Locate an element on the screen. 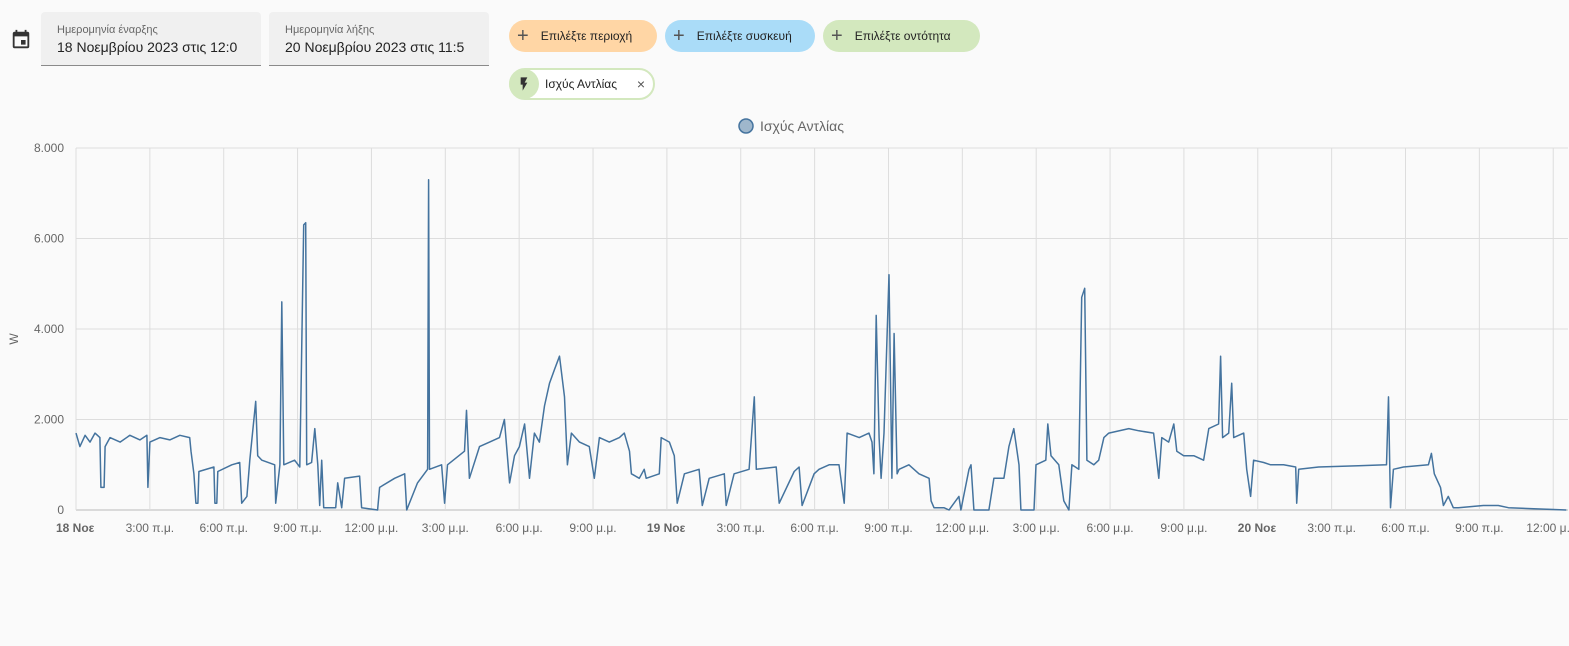  y-tick-label: 6.000 is located at coordinates (49, 239).